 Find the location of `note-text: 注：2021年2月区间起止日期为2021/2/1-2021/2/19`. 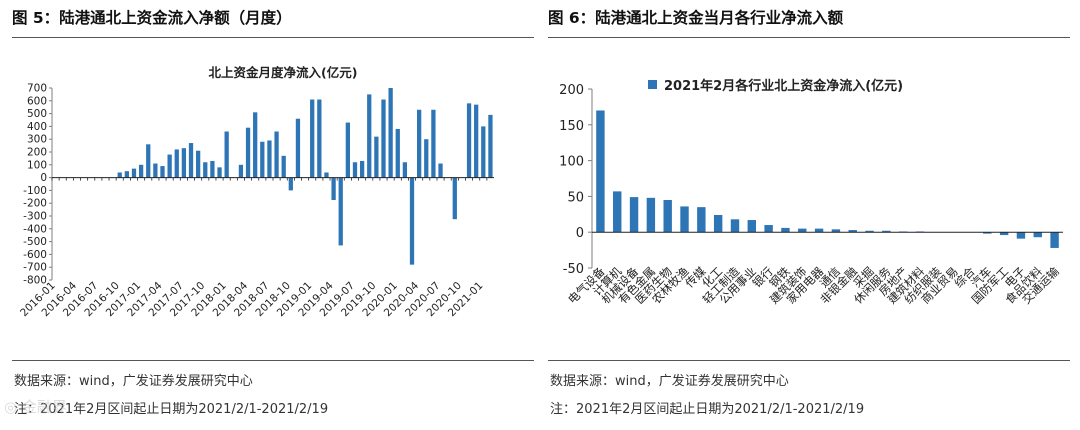

note-text: 注：2021年2月区间起止日期为2021/2/1-2021/2/19 is located at coordinates (707, 409).